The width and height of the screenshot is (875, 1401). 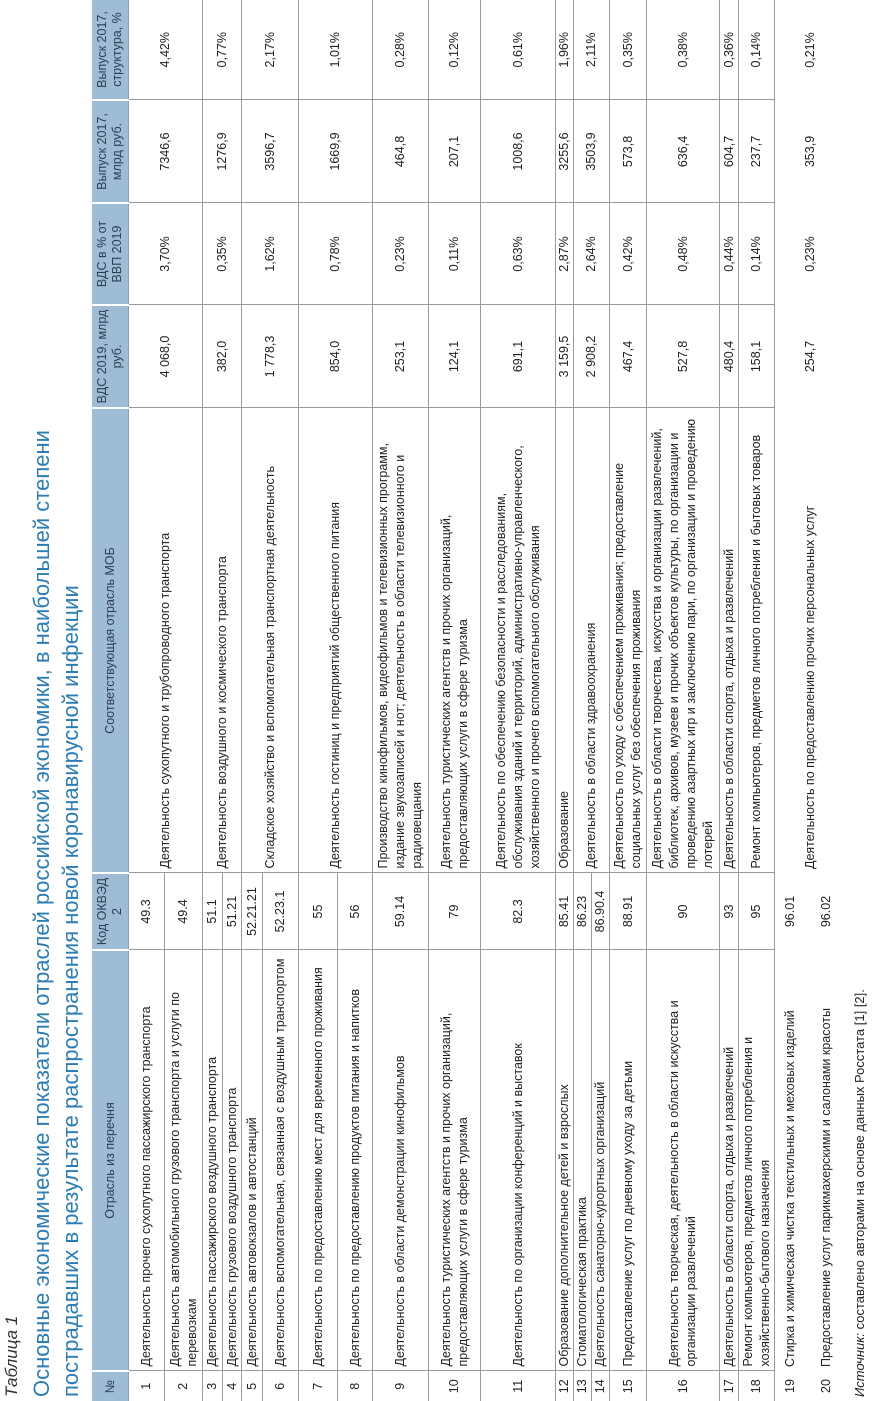 What do you see at coordinates (183, 911) in the screenshot?
I see `okved-code: 49.4` at bounding box center [183, 911].